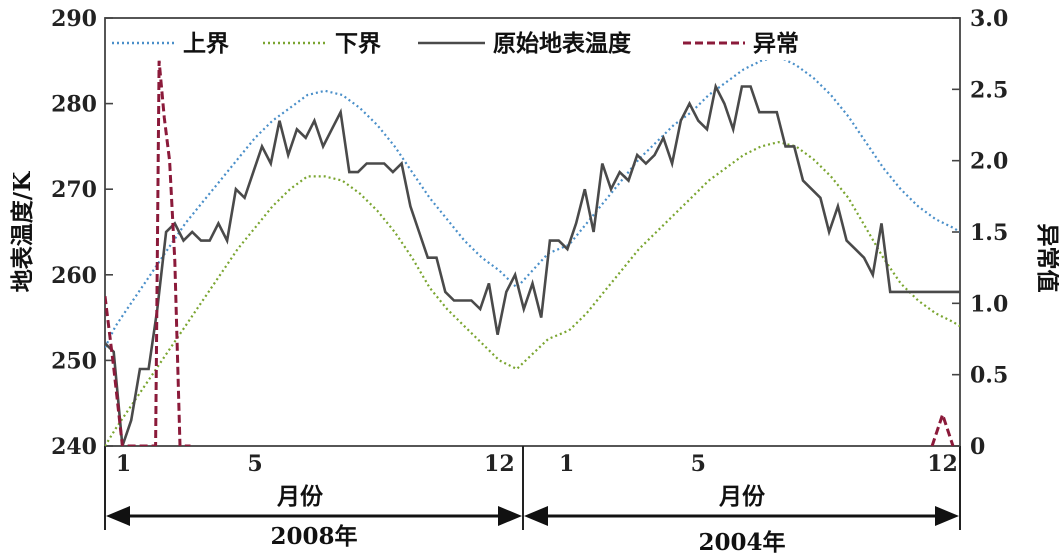  Describe the element at coordinates (74, 190) in the screenshot. I see `y-tick-label: 270` at that location.